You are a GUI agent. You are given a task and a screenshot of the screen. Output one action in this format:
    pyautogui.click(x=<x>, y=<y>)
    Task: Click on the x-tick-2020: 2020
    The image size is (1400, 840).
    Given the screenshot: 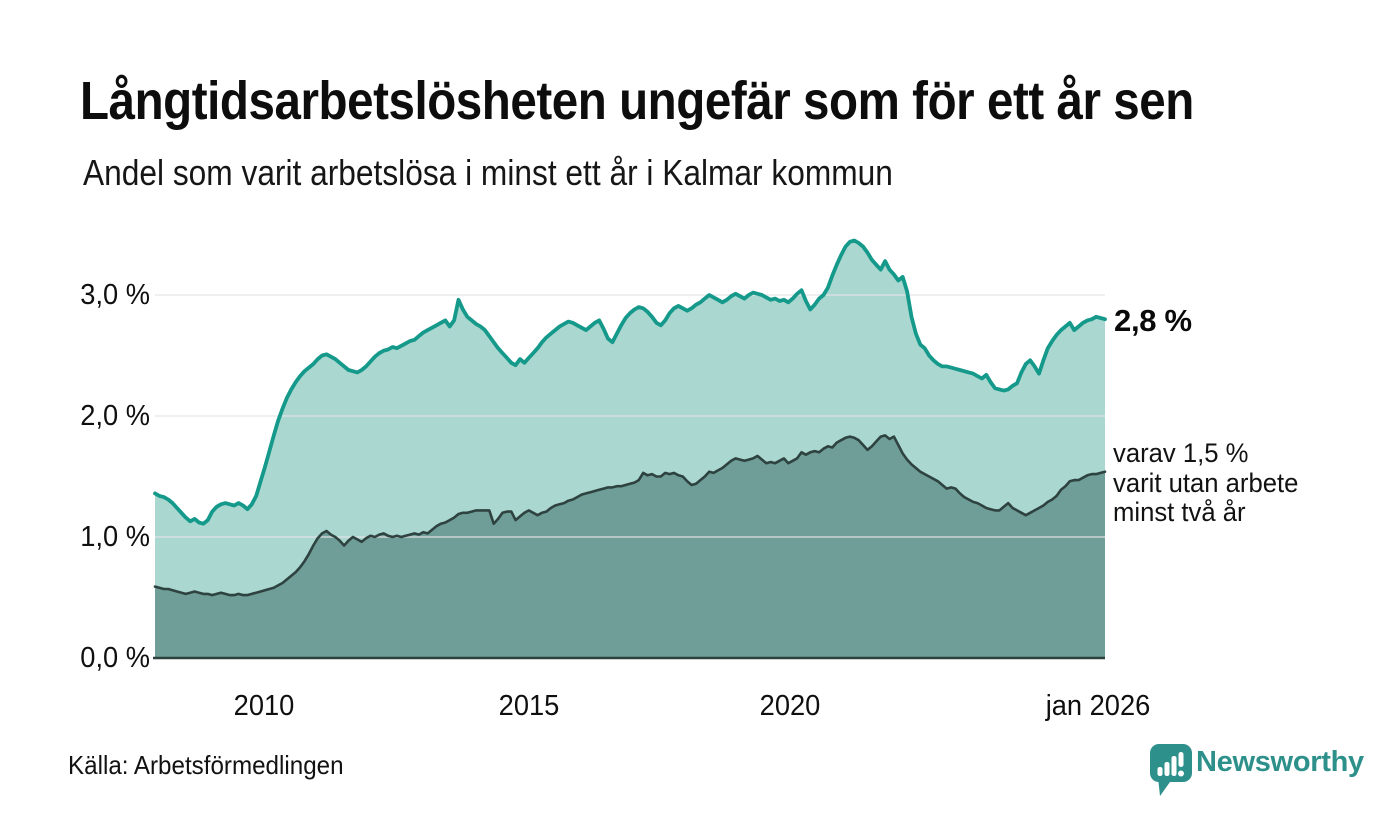 What is the action you would take?
    pyautogui.click(x=790, y=706)
    